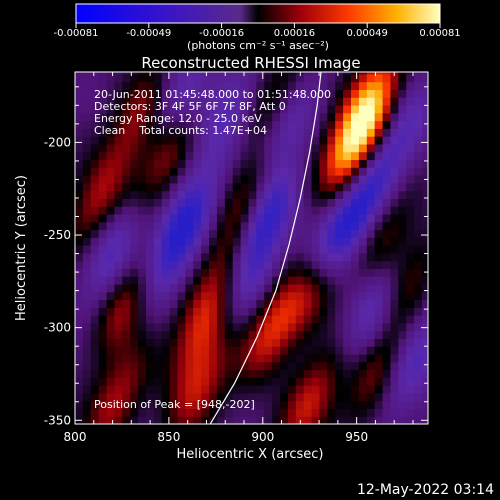  I want to click on annotation-time-range: 20-Jun-2011 01:45:48.000 to 01:51:48.000, so click(212, 94).